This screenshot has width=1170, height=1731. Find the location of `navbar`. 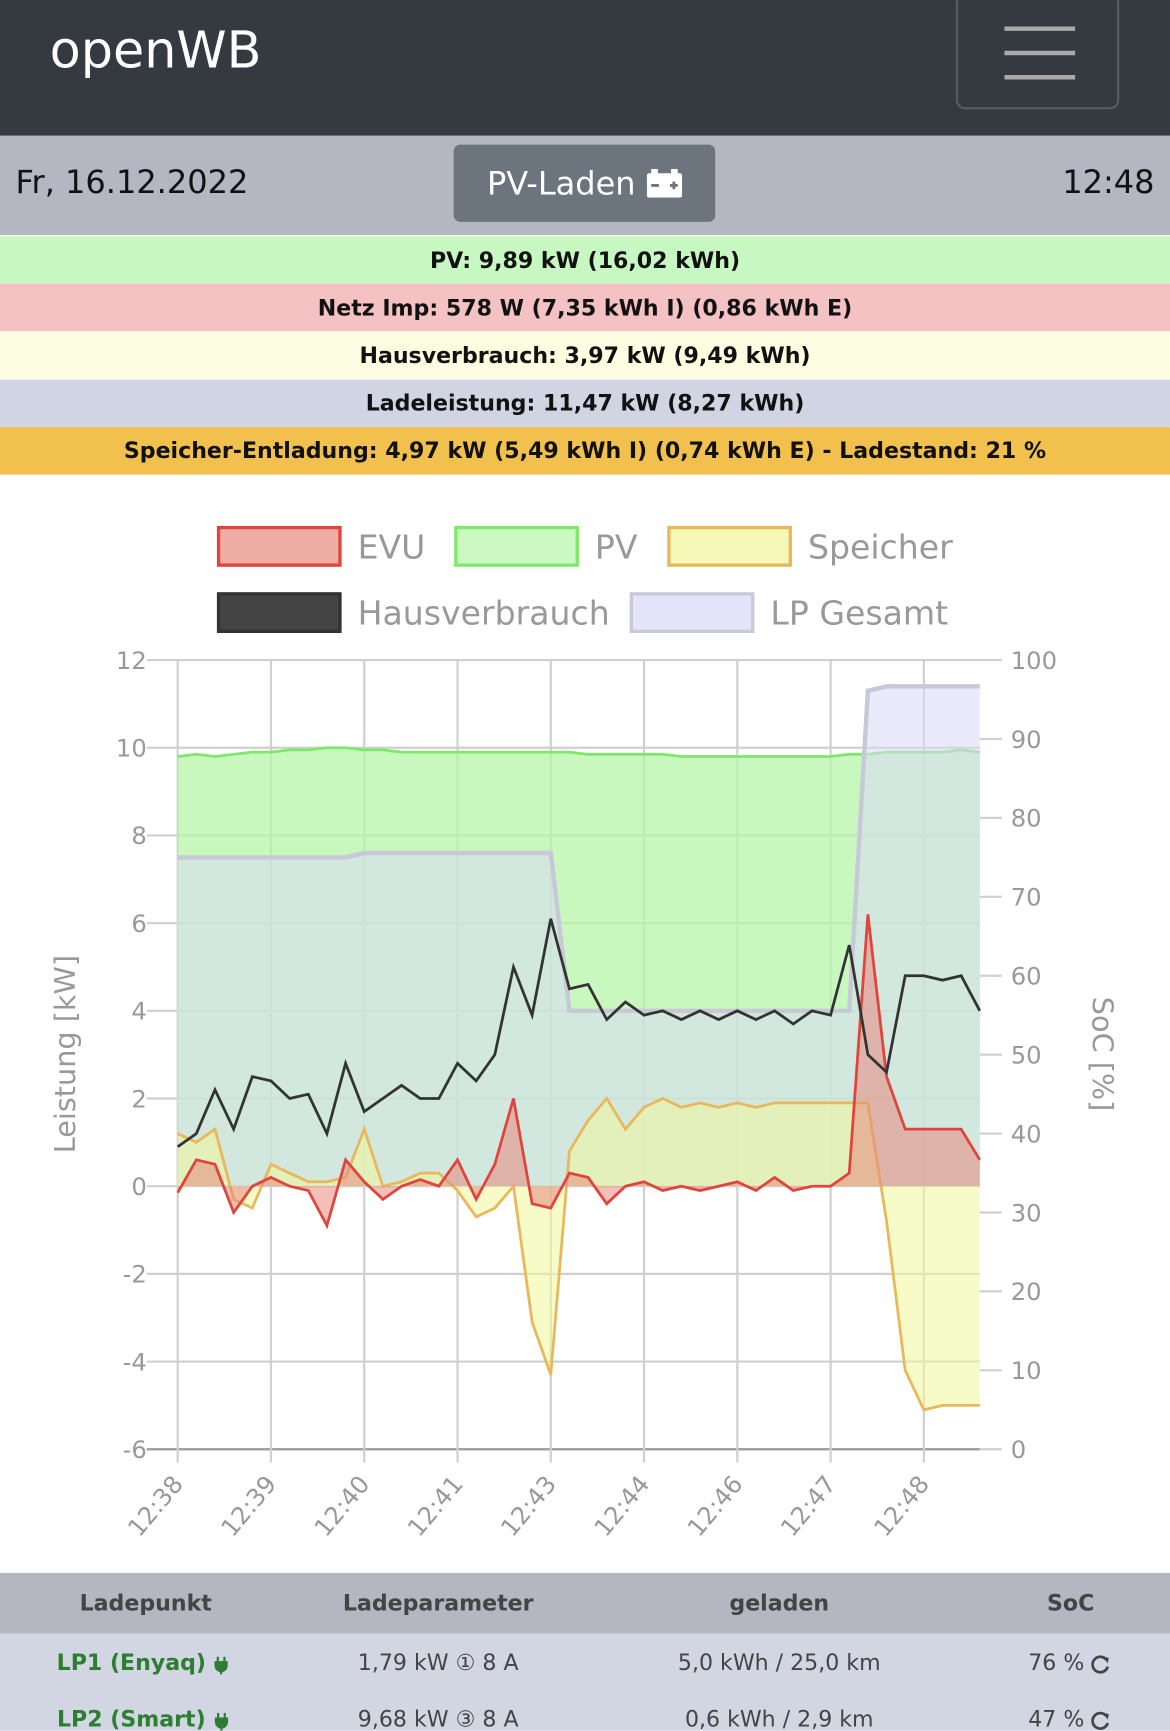

navbar is located at coordinates (585, 68).